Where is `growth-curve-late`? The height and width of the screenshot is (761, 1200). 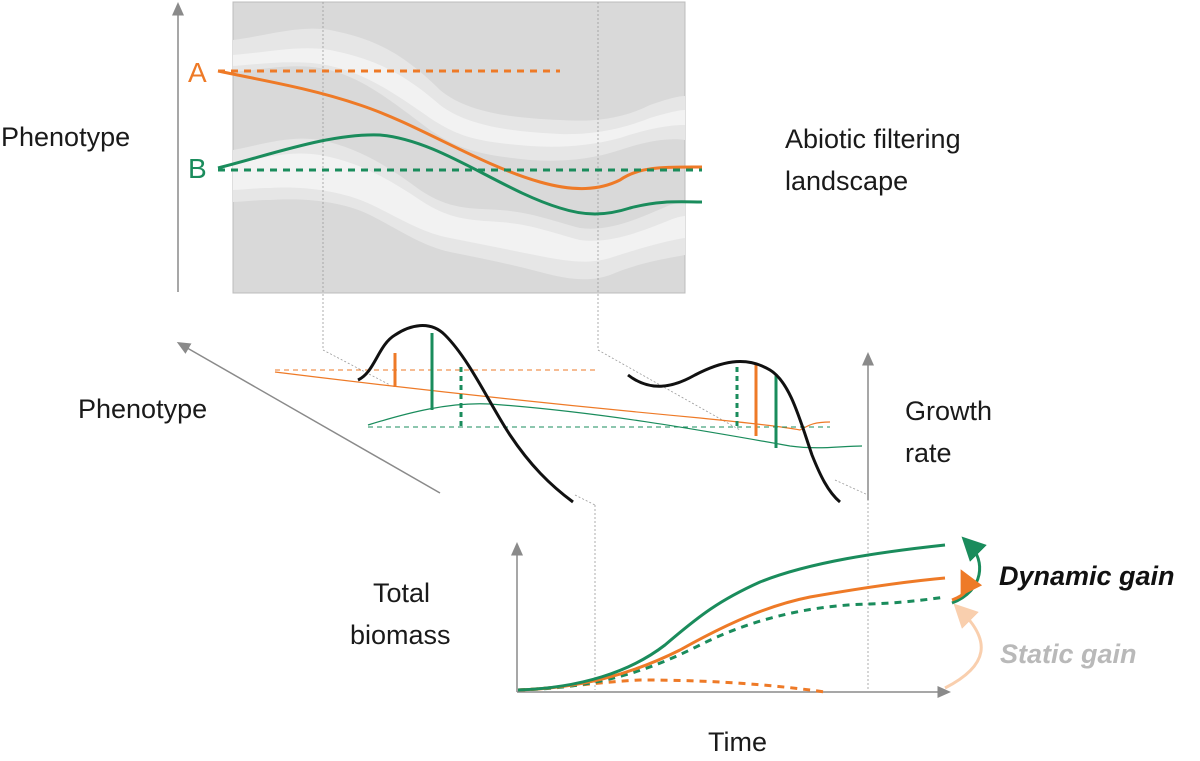
growth-curve-late is located at coordinates (734, 432).